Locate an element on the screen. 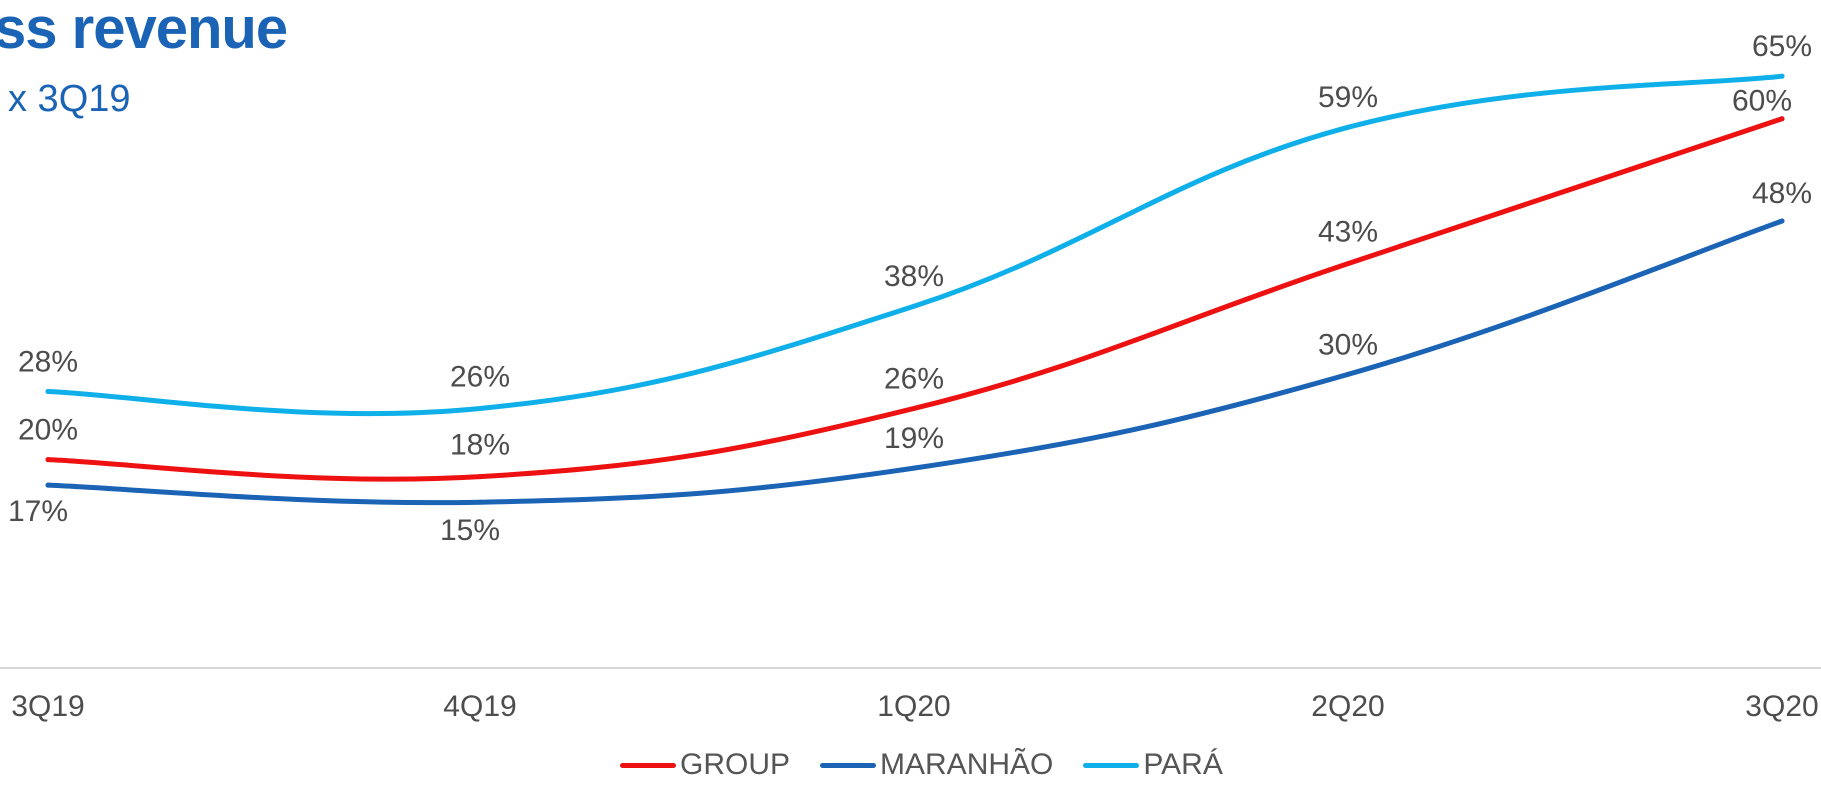 This screenshot has width=1821, height=785. data-point-maranhao-3Q19 is located at coordinates (48, 485).